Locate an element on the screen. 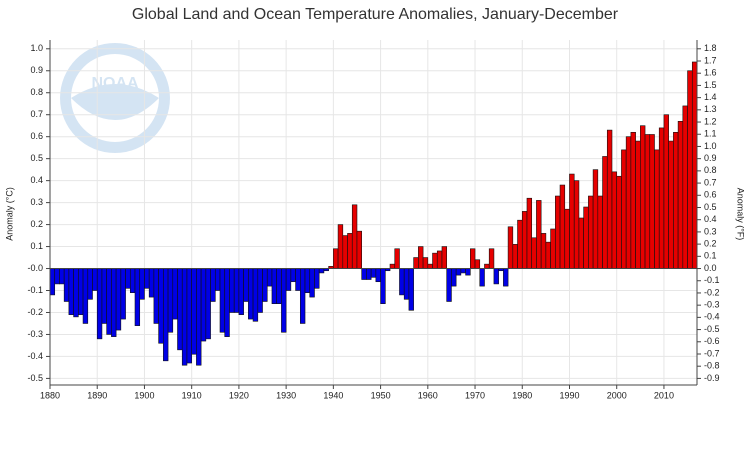 This screenshot has width=750, height=450. y-tick-label: 1.0 is located at coordinates (36, 48).